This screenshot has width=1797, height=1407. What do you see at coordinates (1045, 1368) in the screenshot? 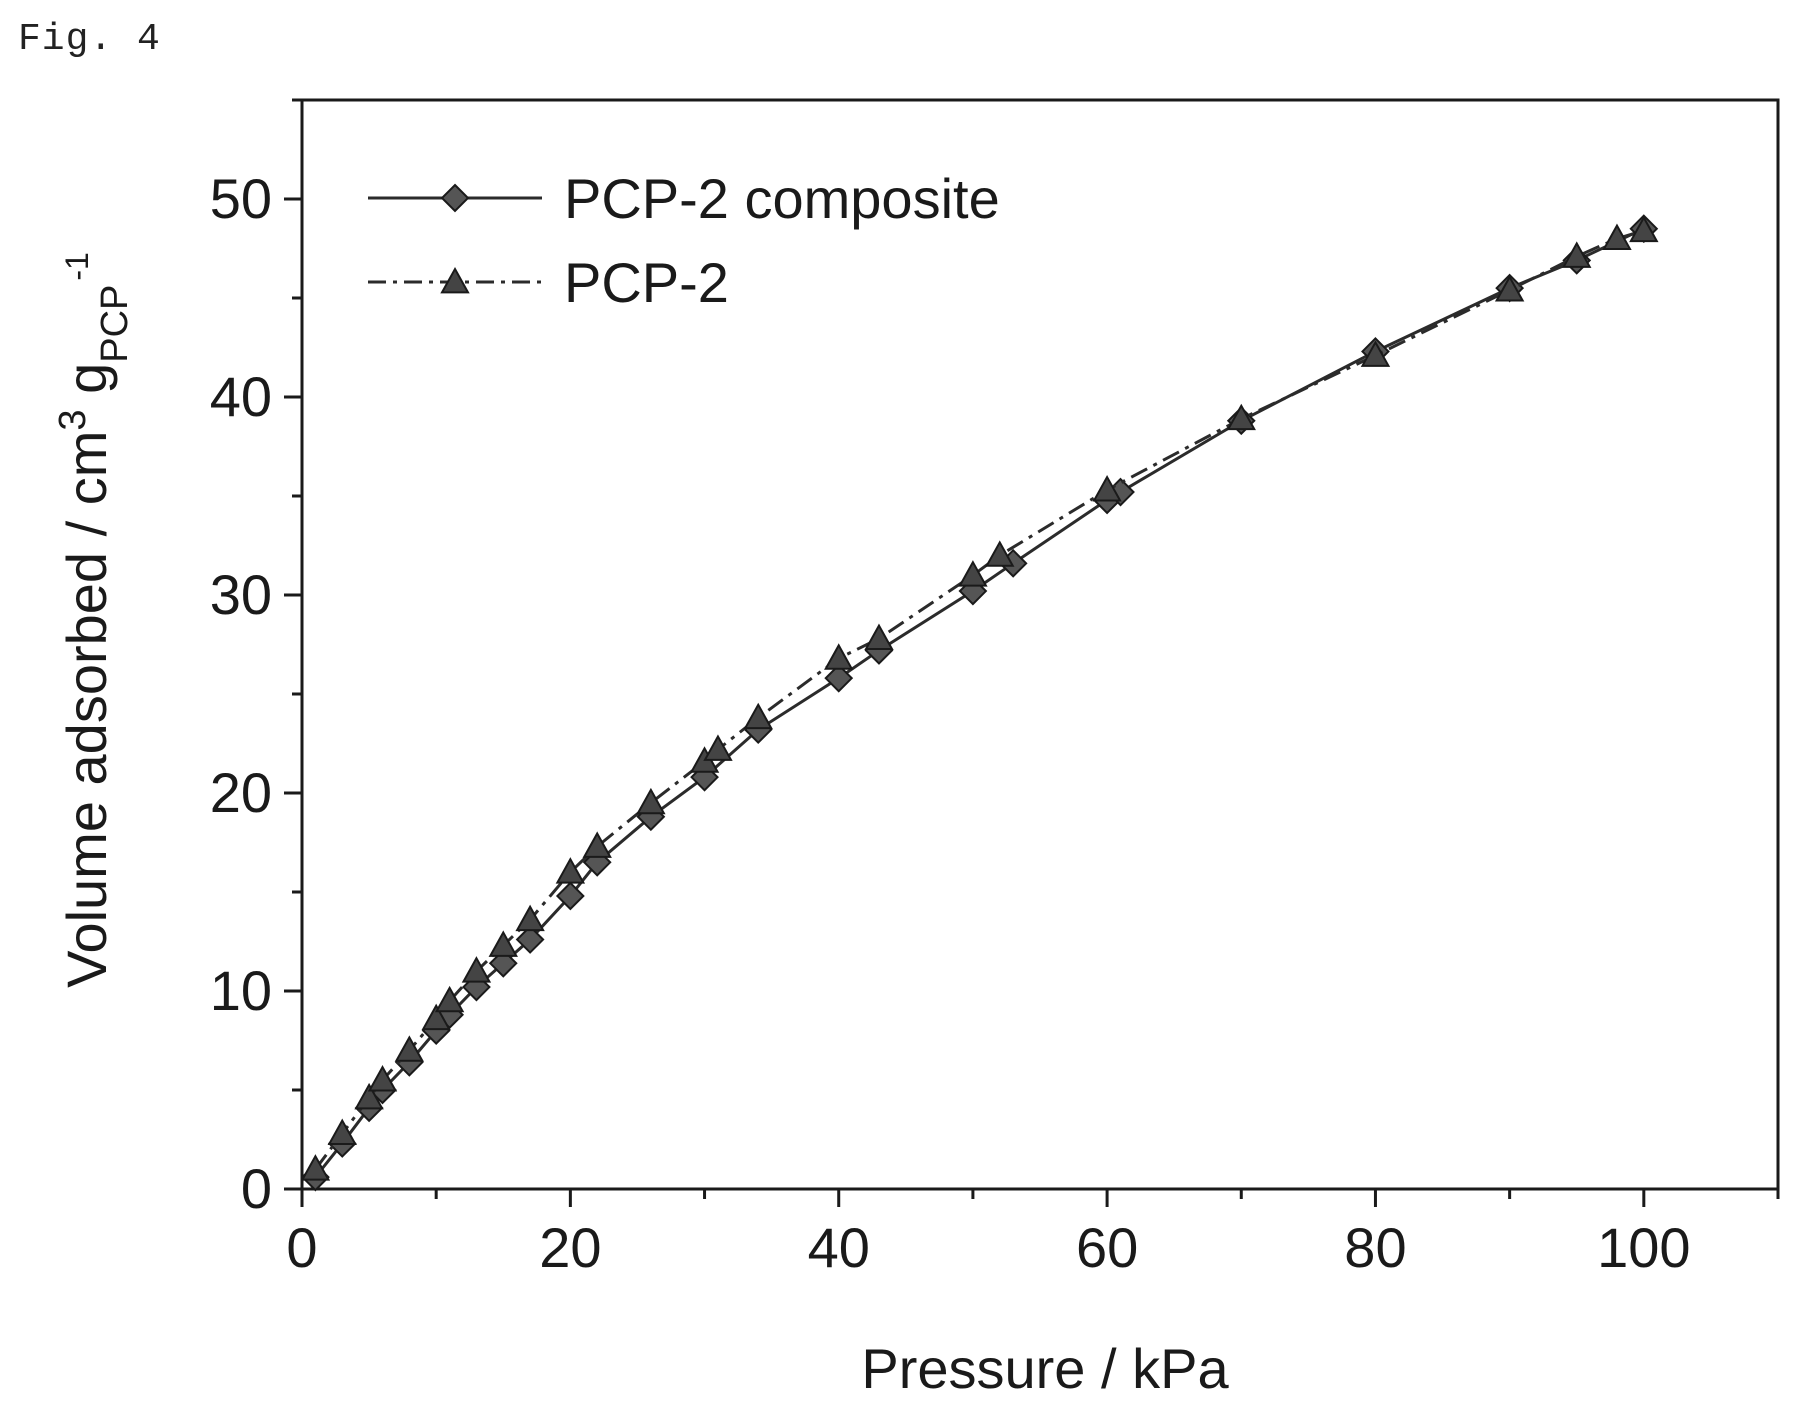
I see `x-axis-title: Pressure / kPa` at bounding box center [1045, 1368].